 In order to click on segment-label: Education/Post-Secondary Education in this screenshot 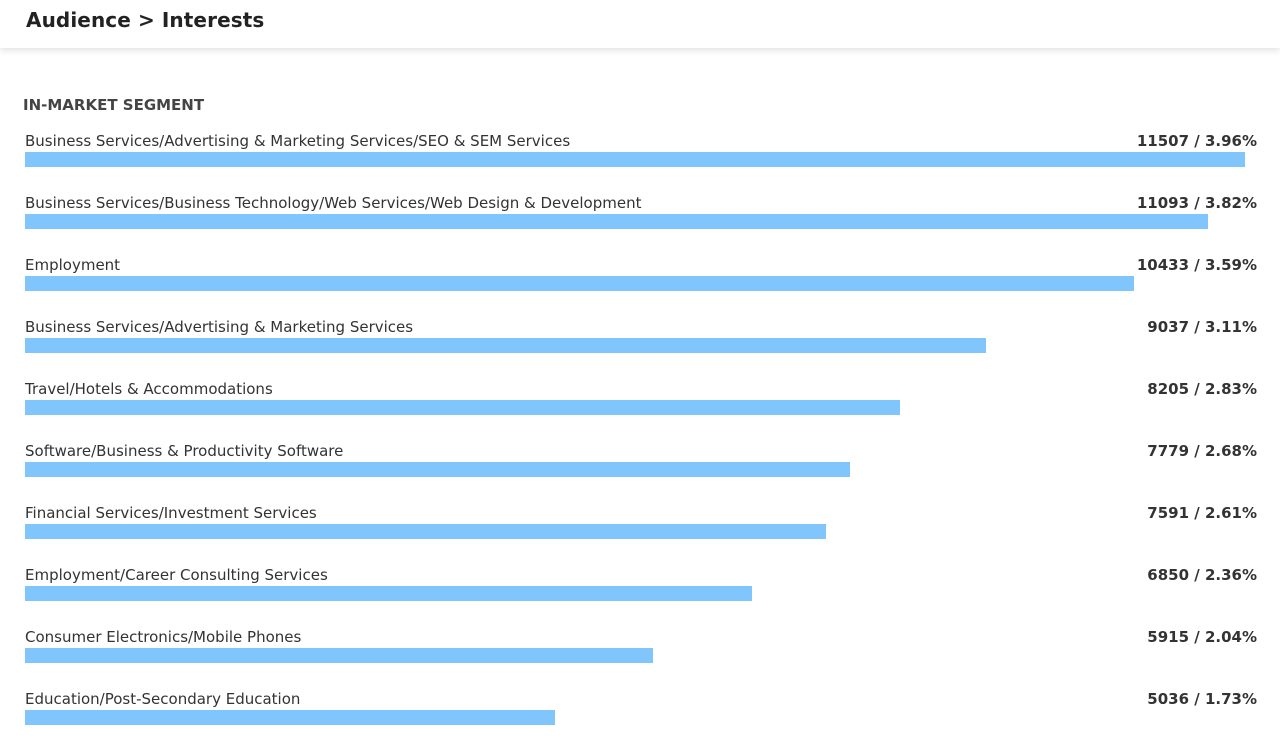, I will do `click(163, 699)`.